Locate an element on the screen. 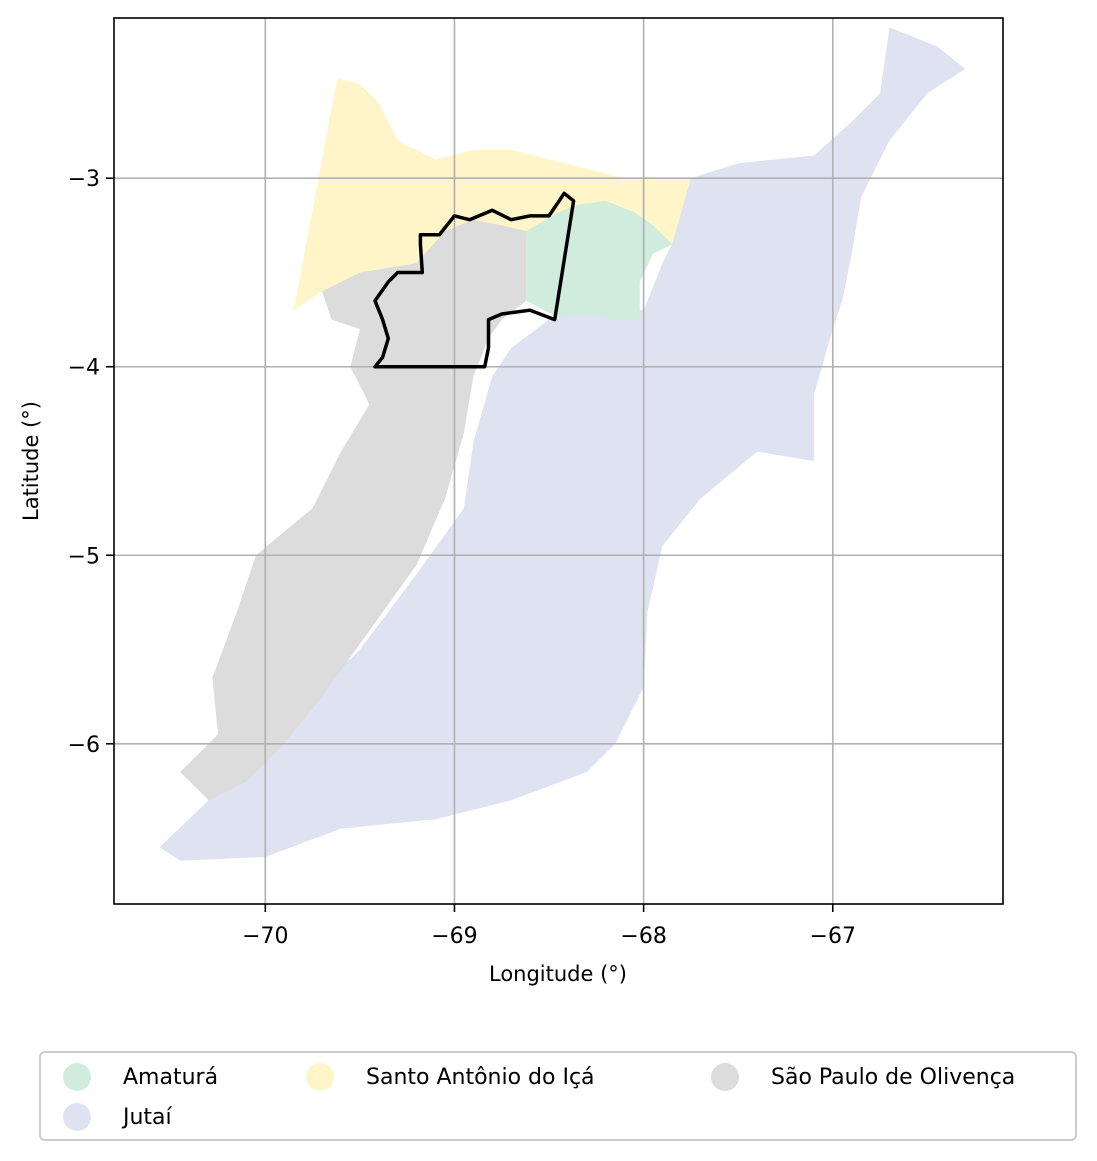 The image size is (1097, 1161). x-tick-label: −69 is located at coordinates (454, 936).